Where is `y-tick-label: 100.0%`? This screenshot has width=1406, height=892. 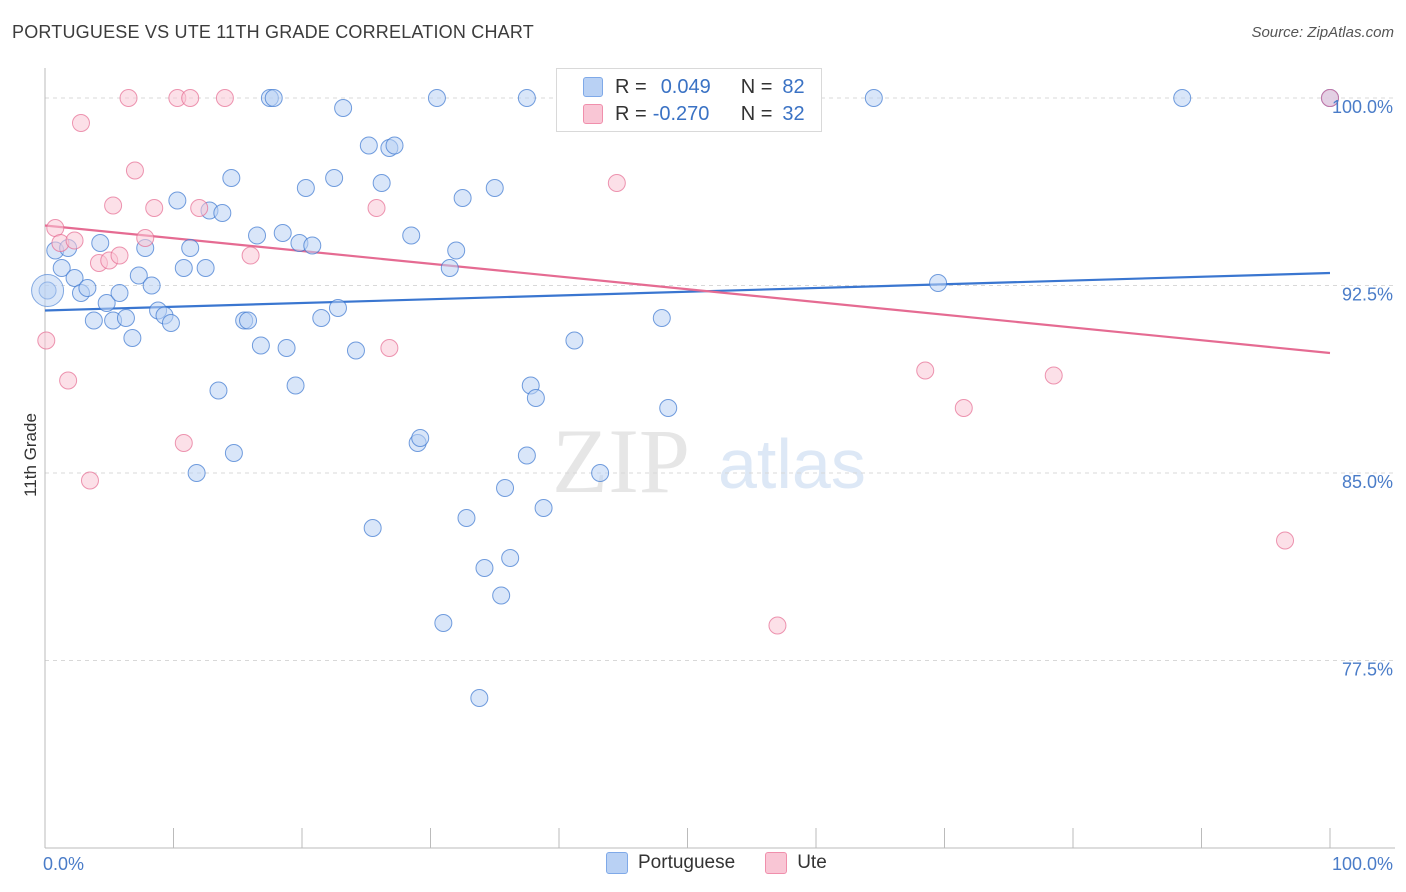 y-tick-label: 100.0% is located at coordinates (1362, 107).